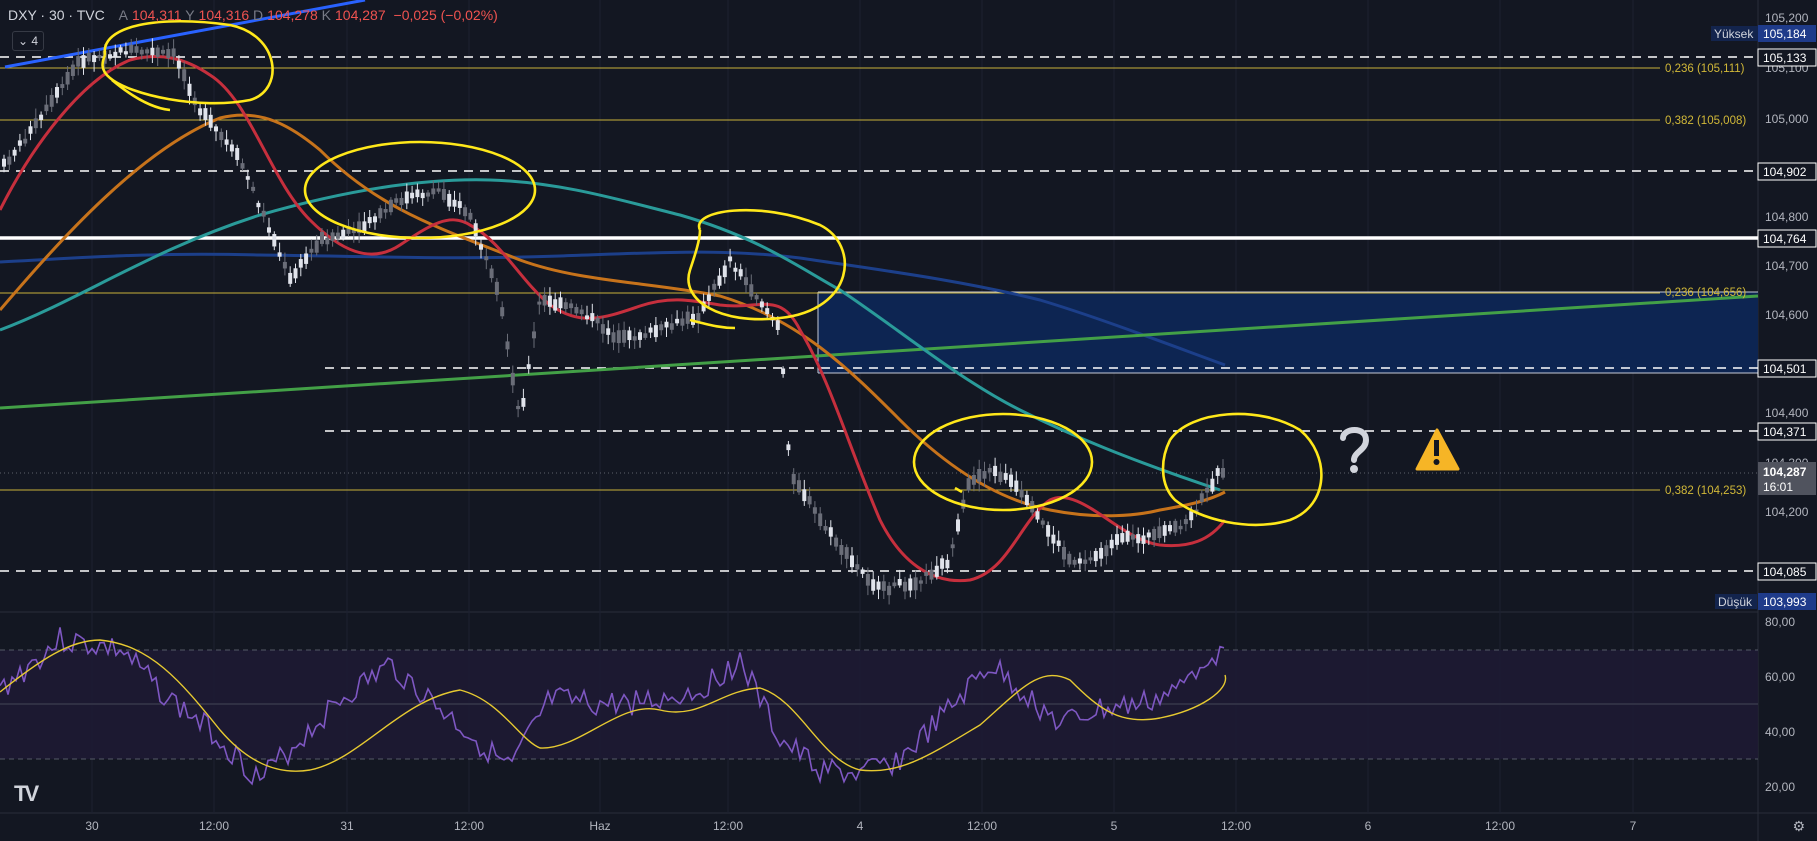  Describe the element at coordinates (35, 41) in the screenshot. I see `indicator-count: 4` at that location.